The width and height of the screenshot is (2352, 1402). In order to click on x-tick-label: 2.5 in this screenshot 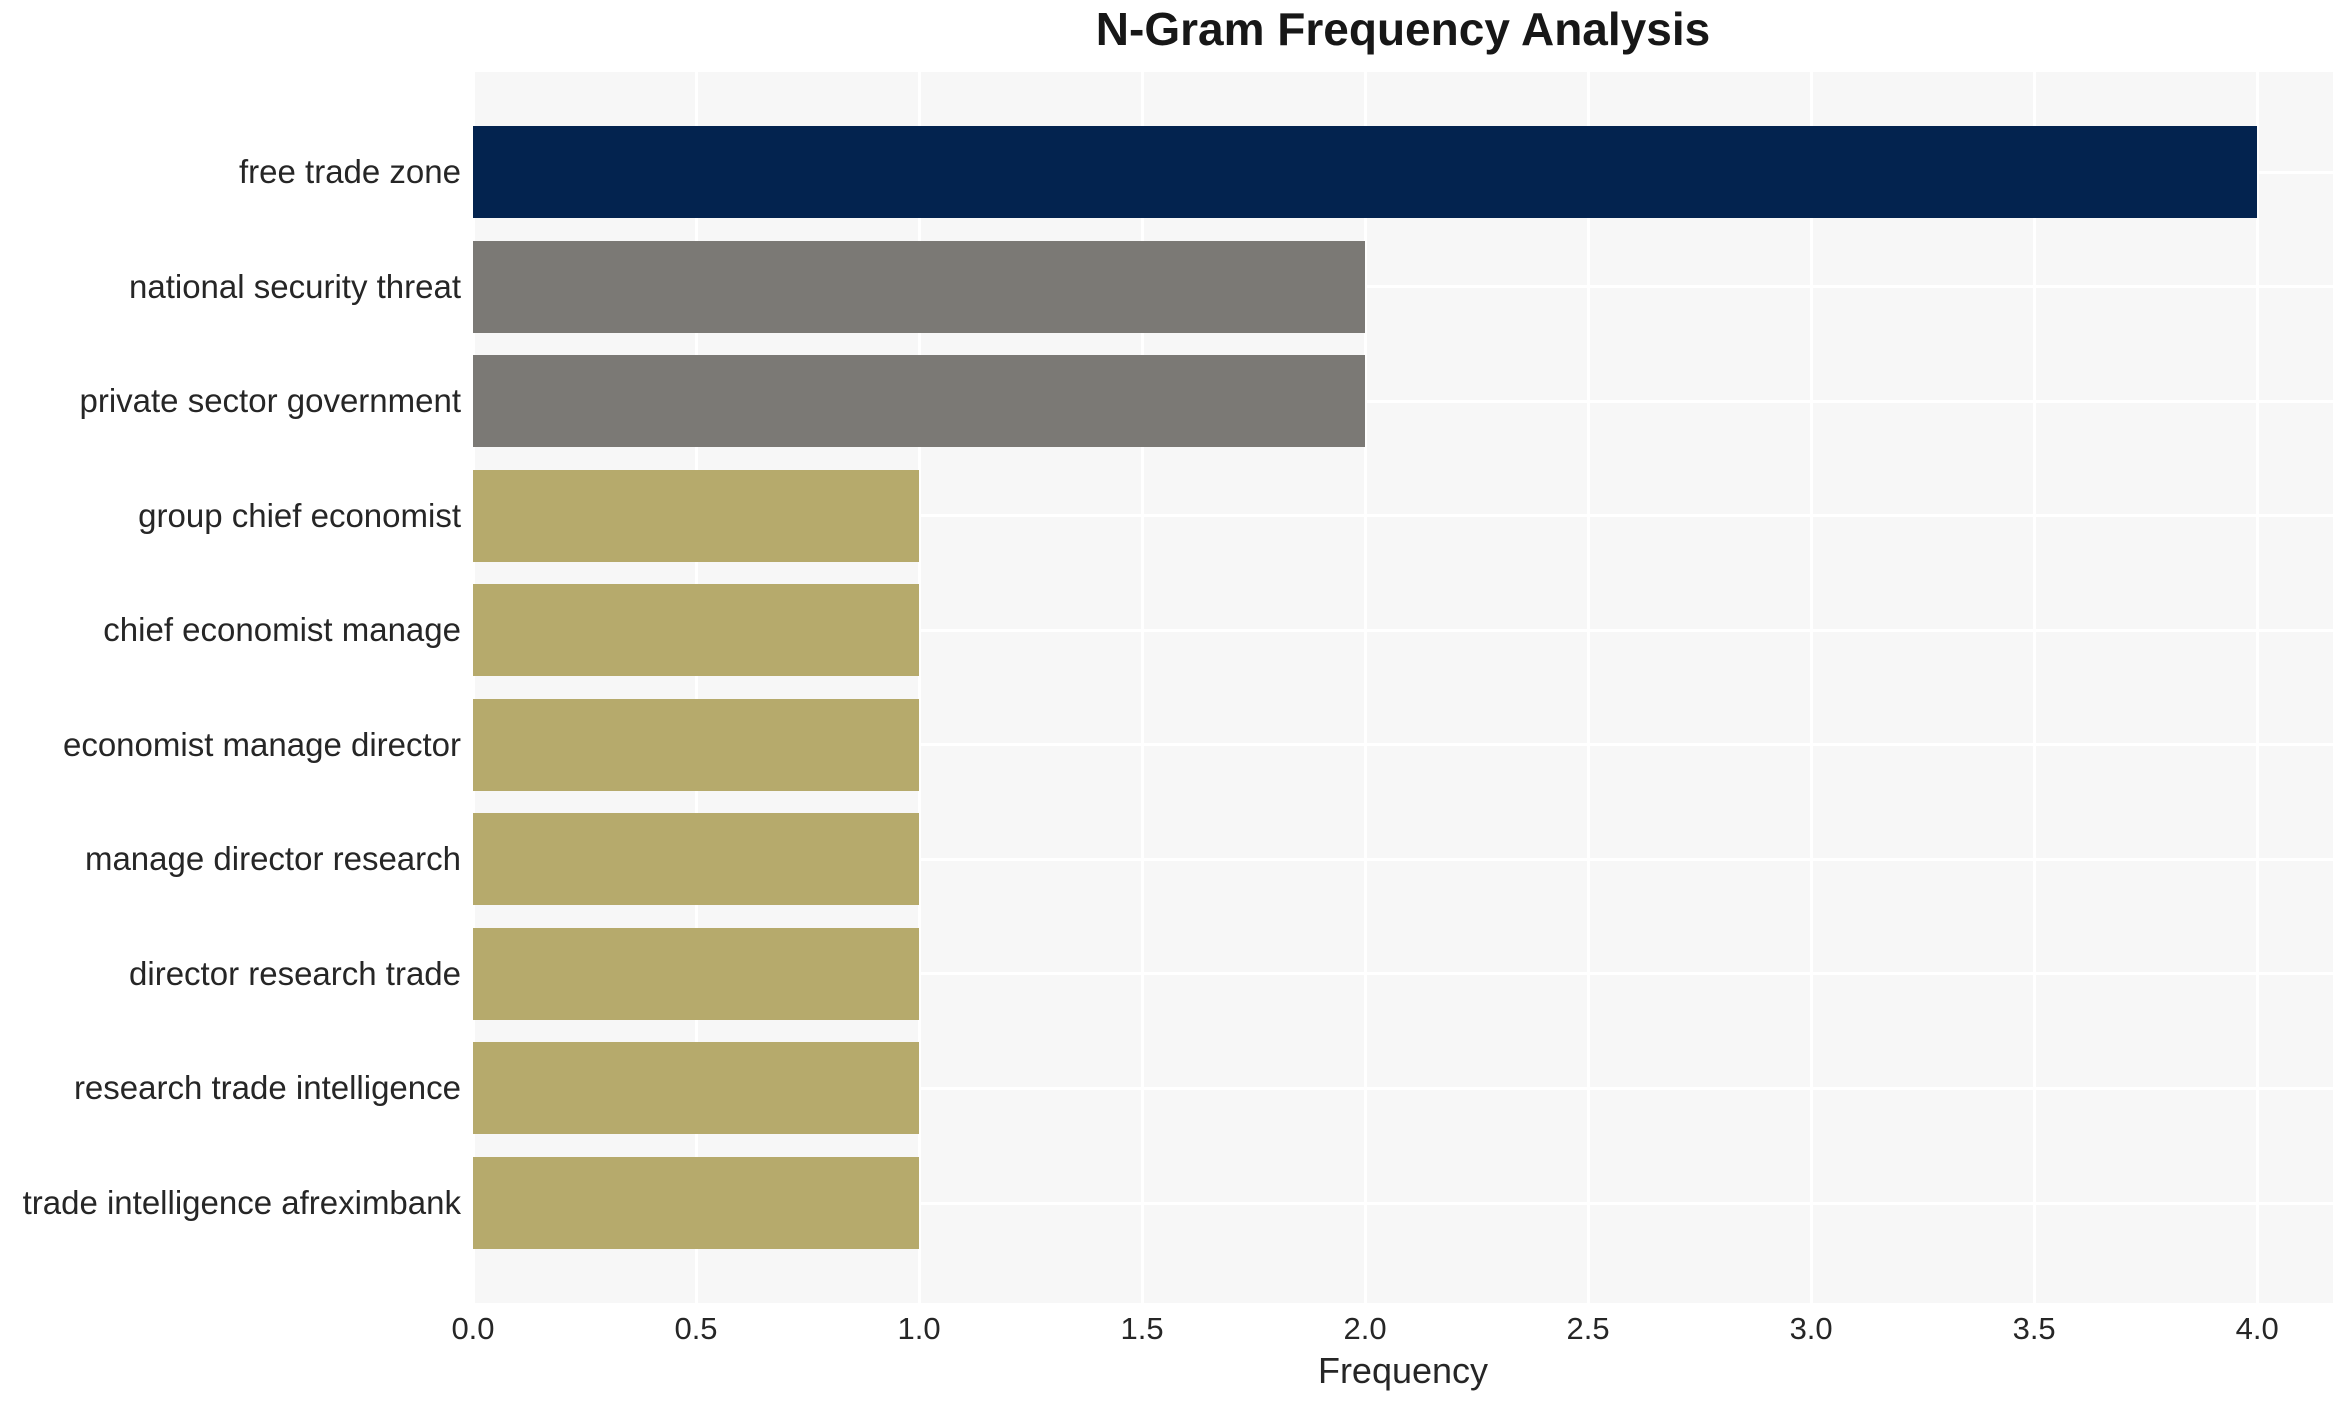, I will do `click(1588, 1328)`.